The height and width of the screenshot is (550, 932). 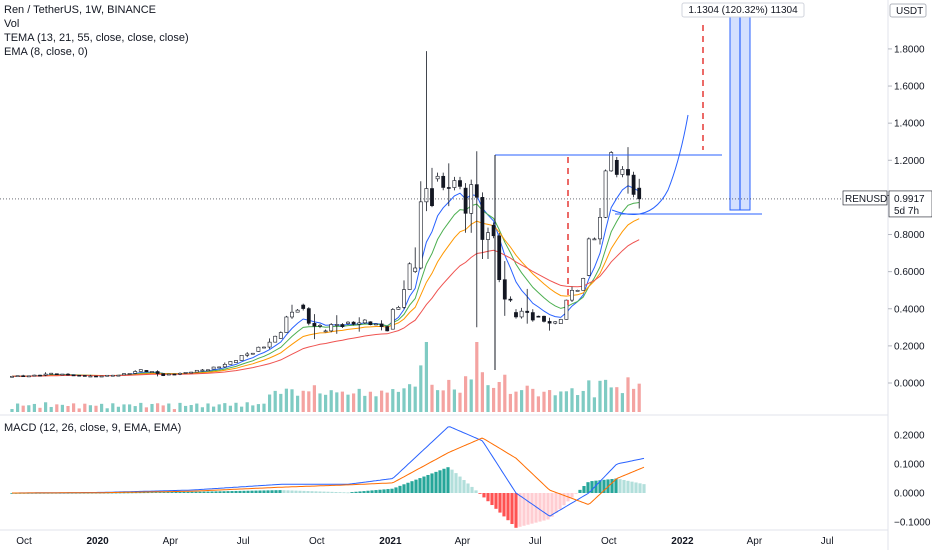 What do you see at coordinates (46, 52) in the screenshot?
I see `ema-legend: EMA (8, close, 0)` at bounding box center [46, 52].